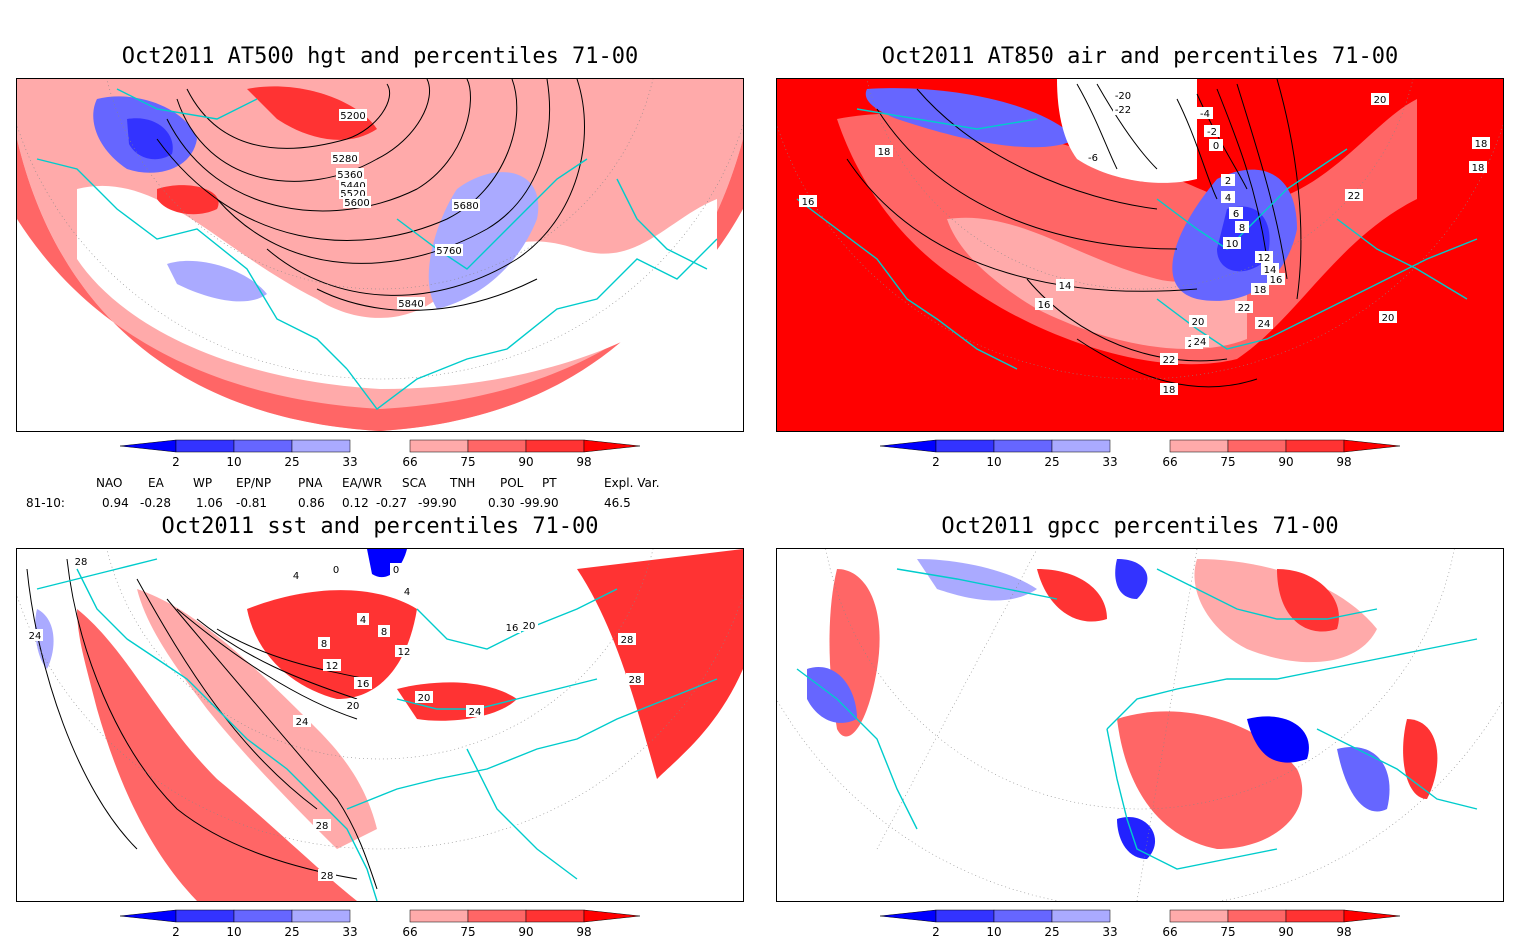 Image resolution: width=1520 pixels, height=940 pixels. Describe the element at coordinates (1236, 214) in the screenshot. I see `contour-label: 6` at that location.